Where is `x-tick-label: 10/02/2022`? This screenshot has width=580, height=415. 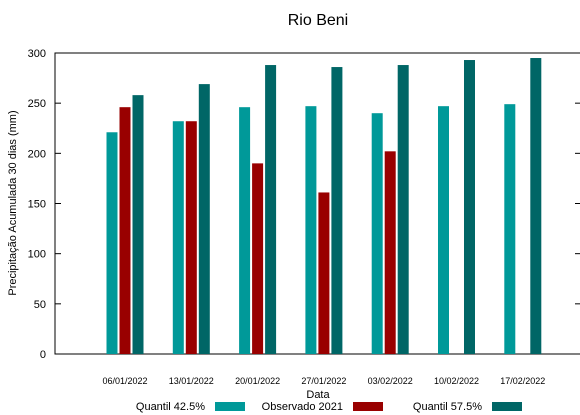
x-tick-label: 10/02/2022 is located at coordinates (456, 381).